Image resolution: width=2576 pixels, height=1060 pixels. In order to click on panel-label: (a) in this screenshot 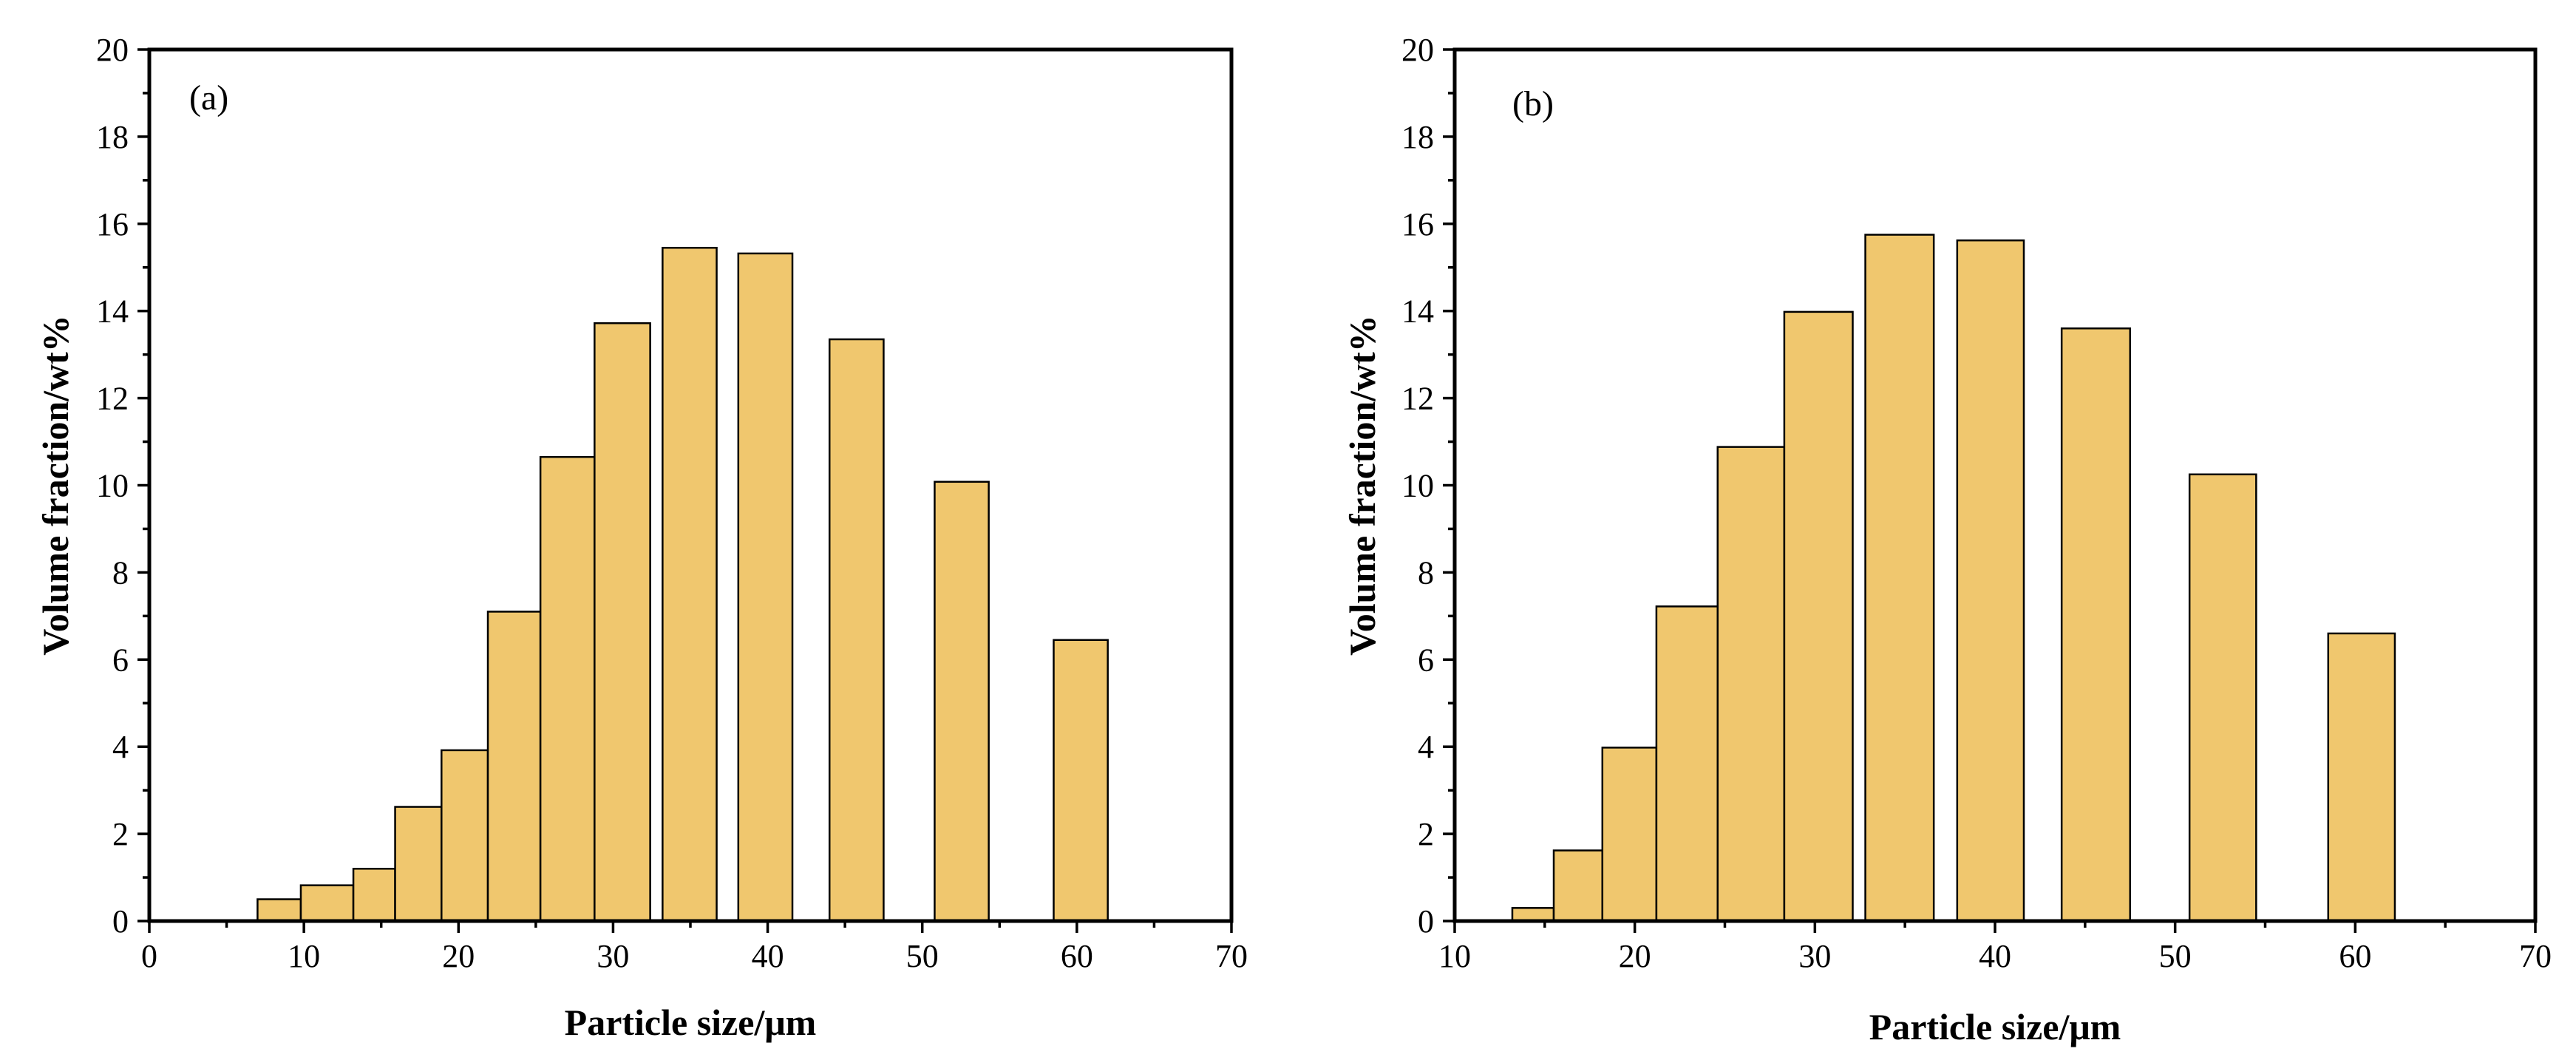, I will do `click(209, 98)`.